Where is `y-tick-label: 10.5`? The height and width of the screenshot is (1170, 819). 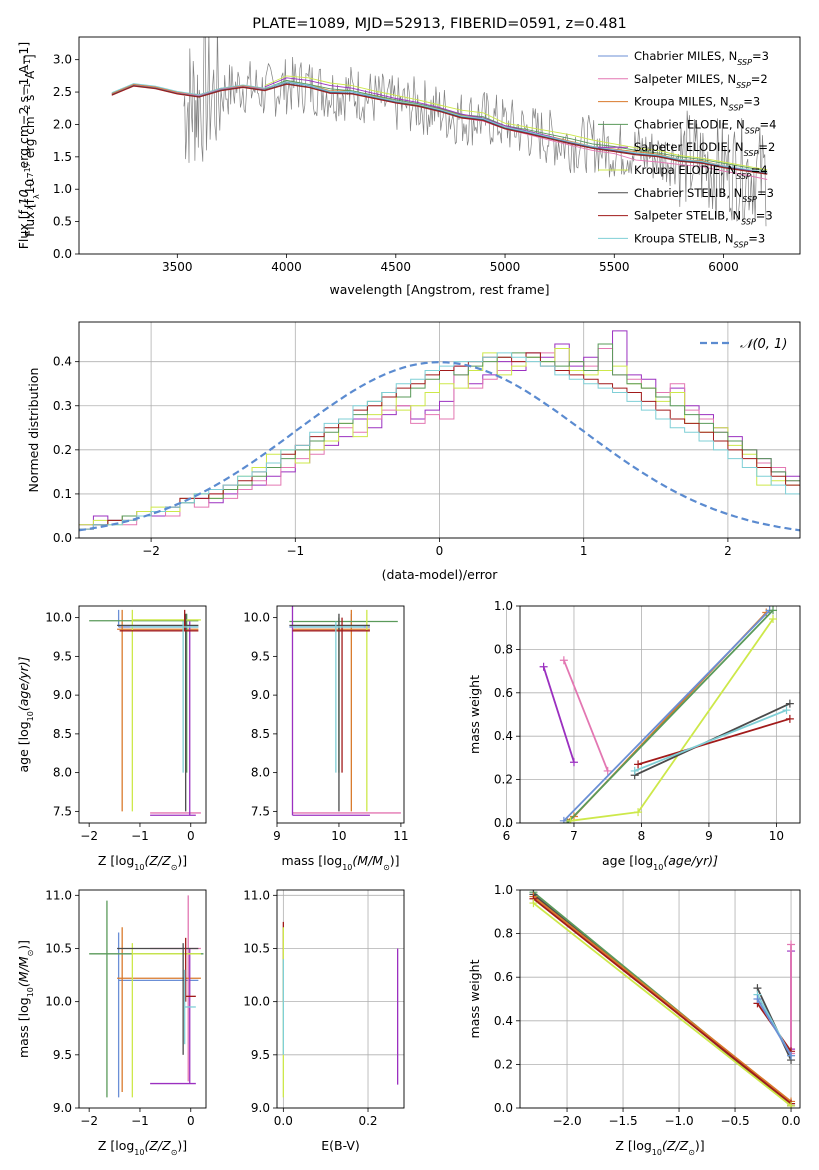 y-tick-label: 10.5 is located at coordinates (256, 948).